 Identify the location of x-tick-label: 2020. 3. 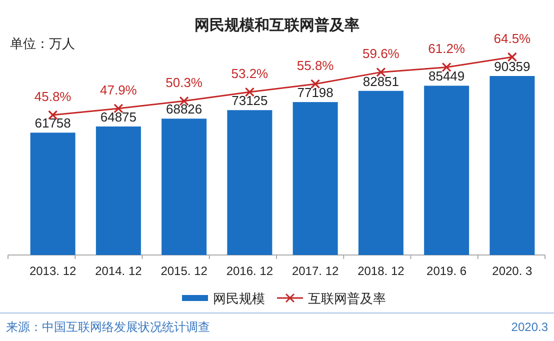
(512, 271).